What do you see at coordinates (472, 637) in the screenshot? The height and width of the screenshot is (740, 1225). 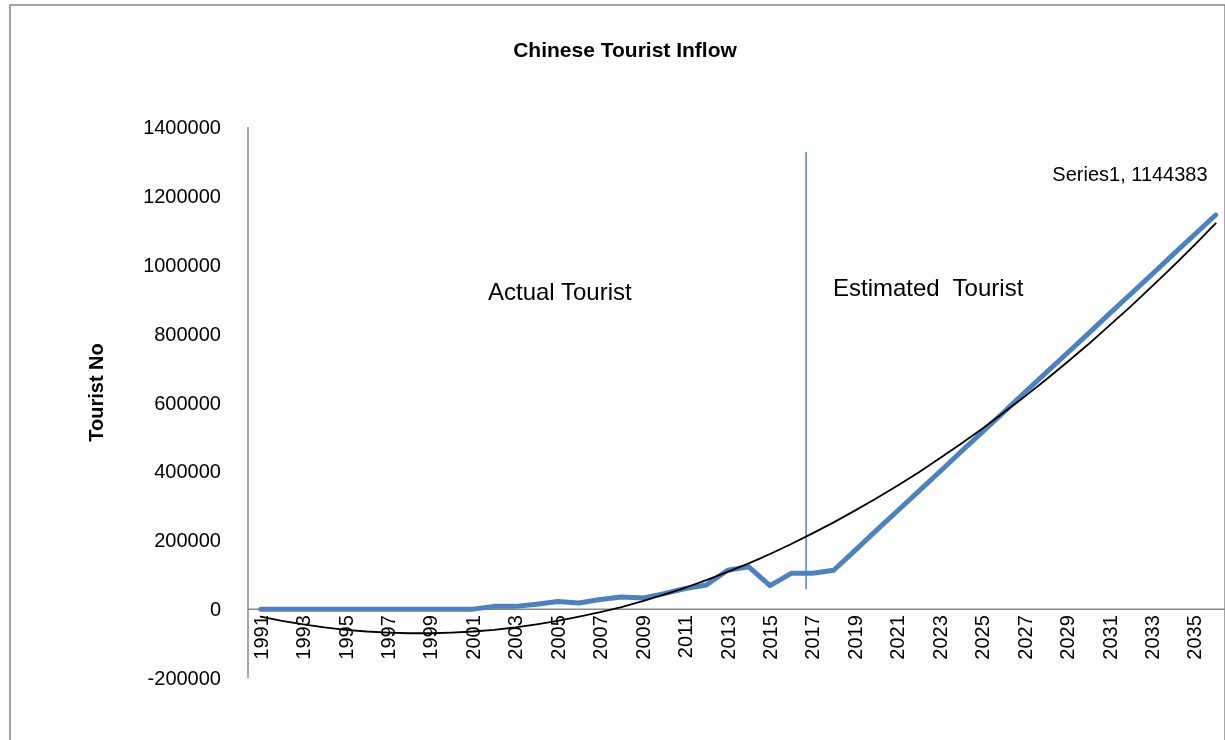 I see `x-tick-label: 2001` at bounding box center [472, 637].